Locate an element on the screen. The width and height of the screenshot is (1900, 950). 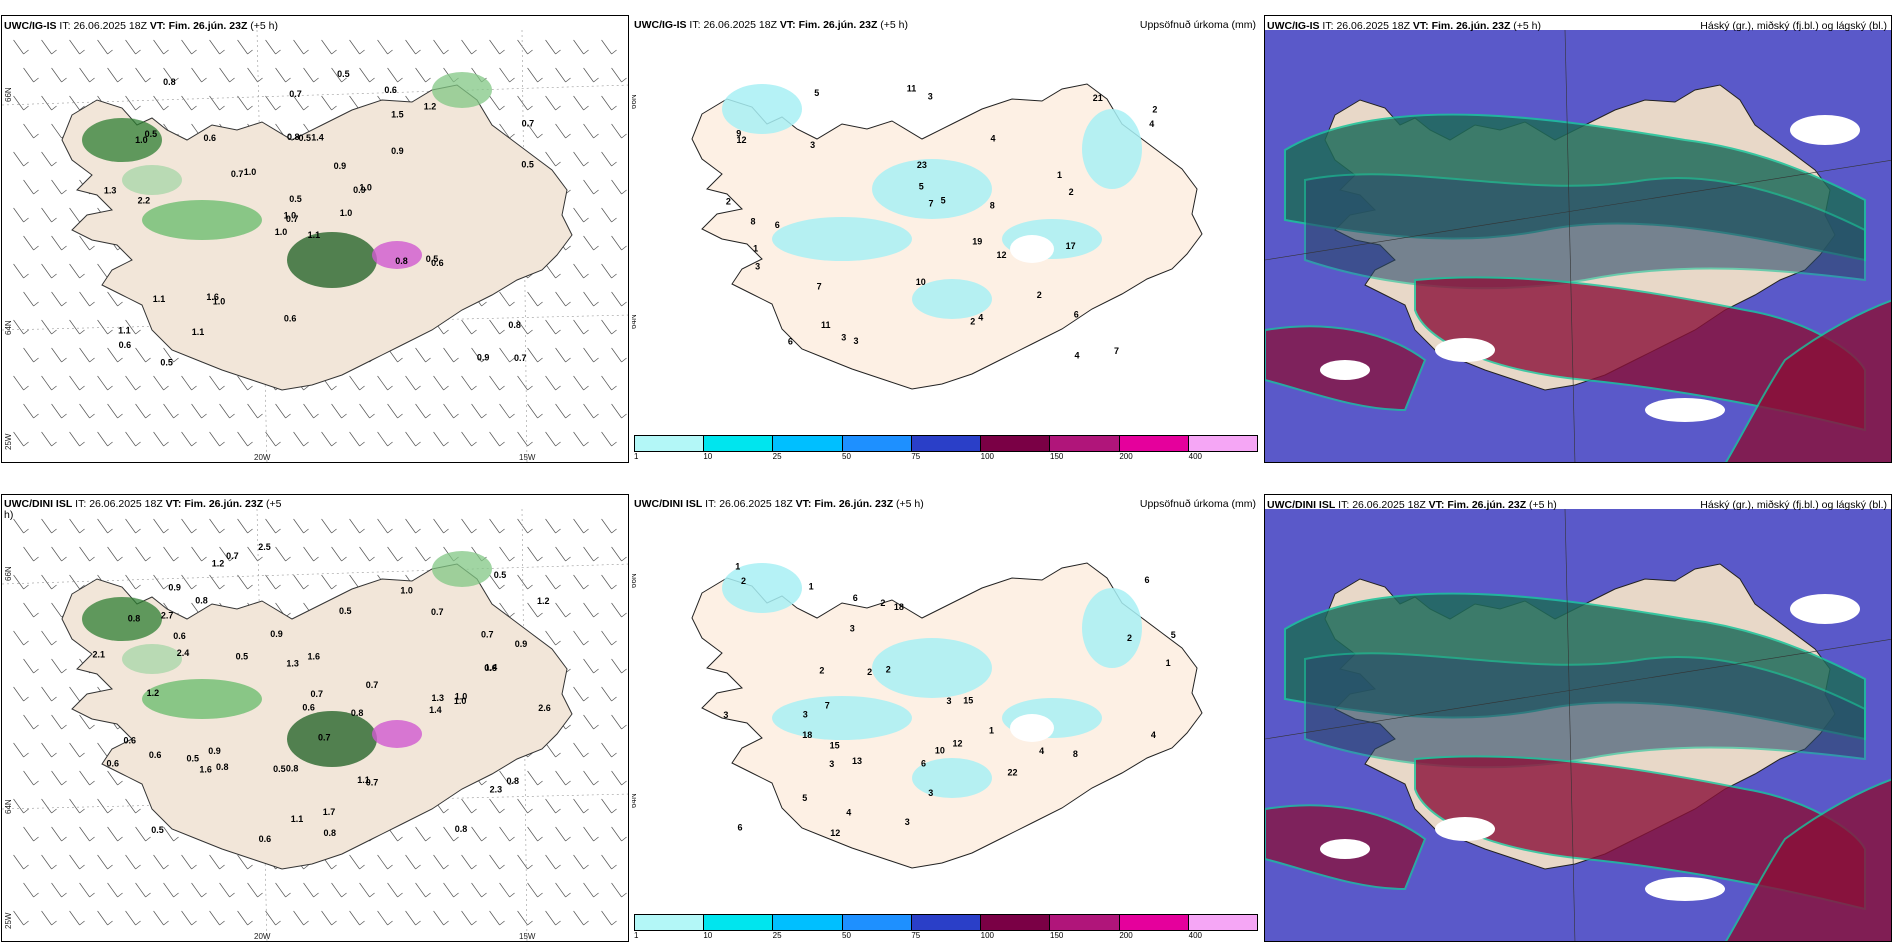
colorbar-tick: 200 is located at coordinates (1126, 456).